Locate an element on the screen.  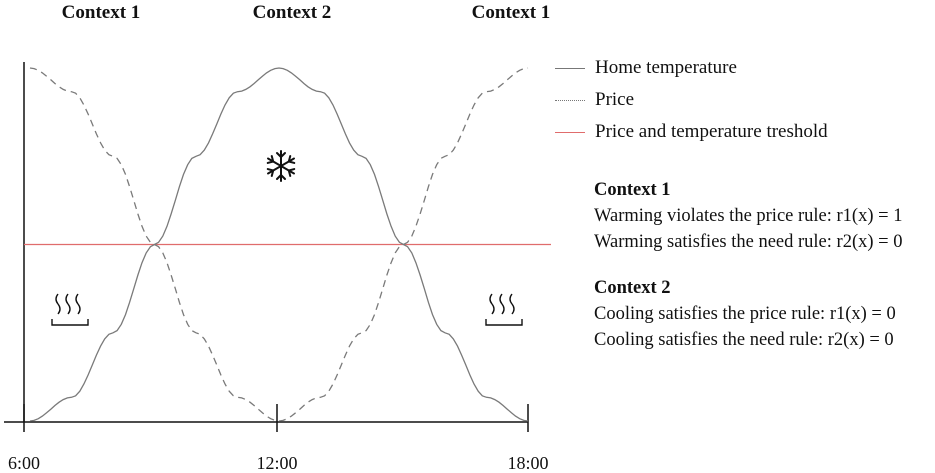
legend-item: Home temperature is located at coordinates (646, 68).